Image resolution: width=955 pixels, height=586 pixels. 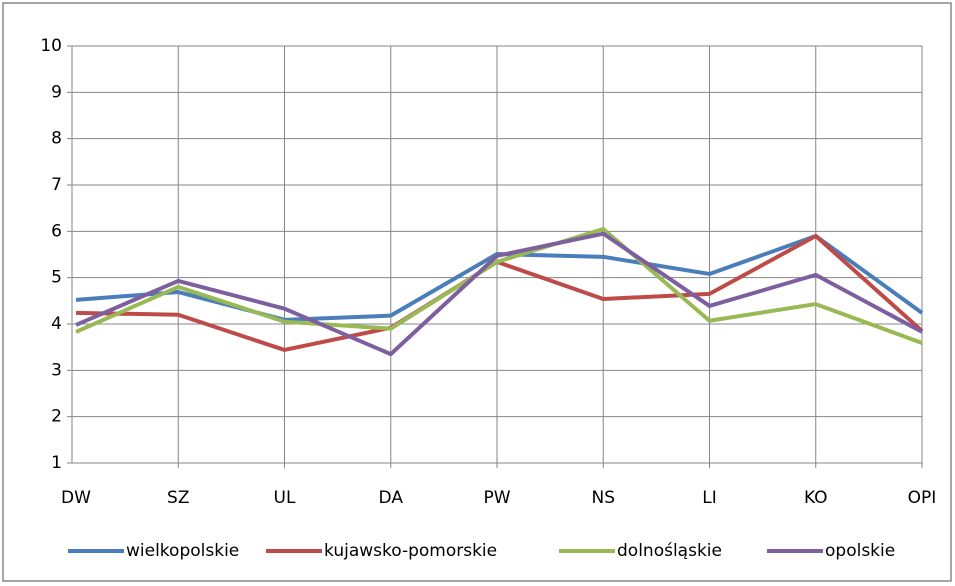 I want to click on y-tick-label: 2, so click(x=56, y=417).